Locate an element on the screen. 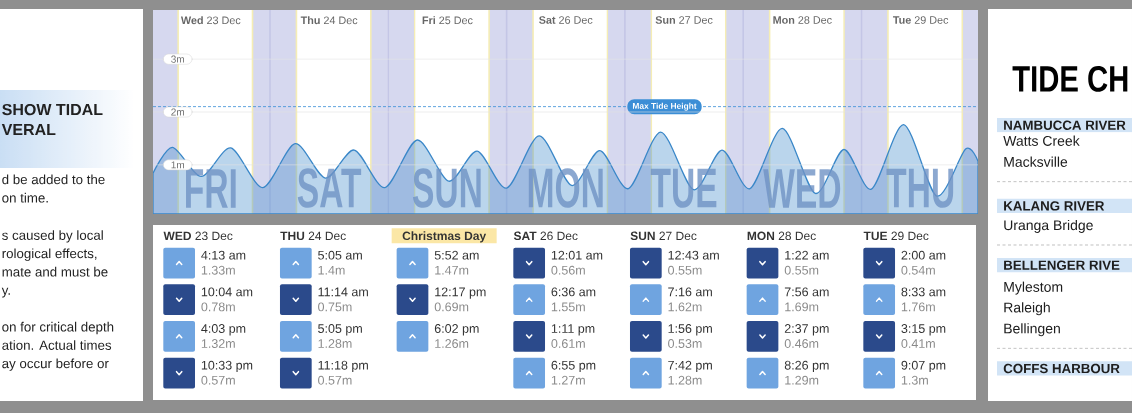  text: Macksville is located at coordinates (1036, 161).